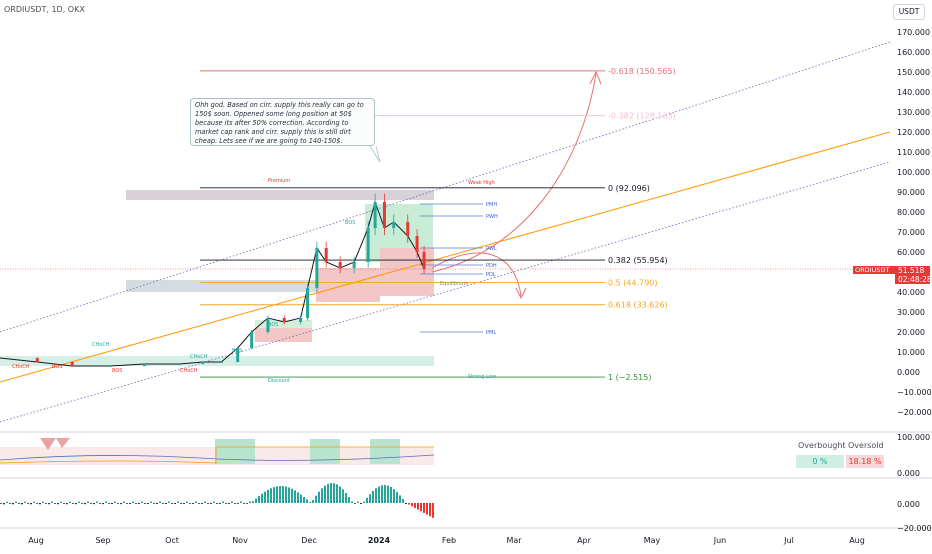  Describe the element at coordinates (820, 461) in the screenshot. I see `overbought-value: 0 %` at that location.